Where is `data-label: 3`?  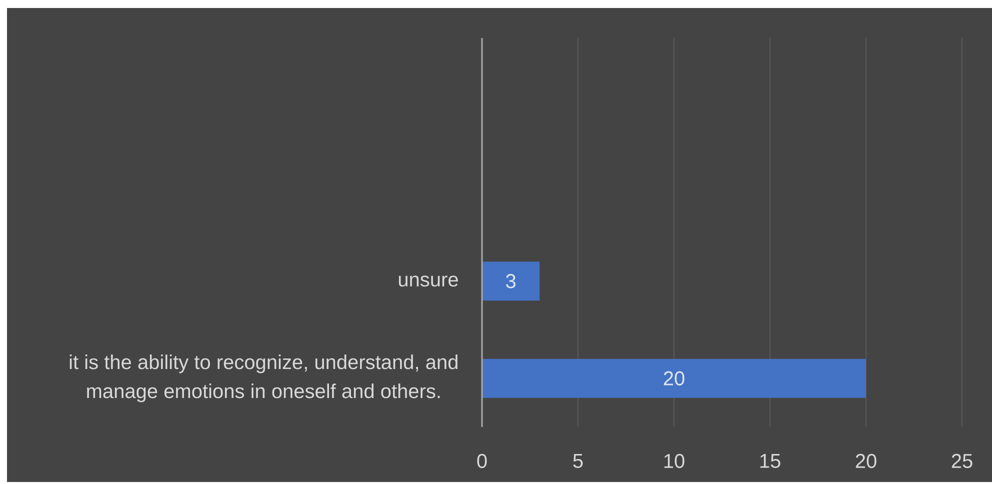
data-label: 3 is located at coordinates (511, 281).